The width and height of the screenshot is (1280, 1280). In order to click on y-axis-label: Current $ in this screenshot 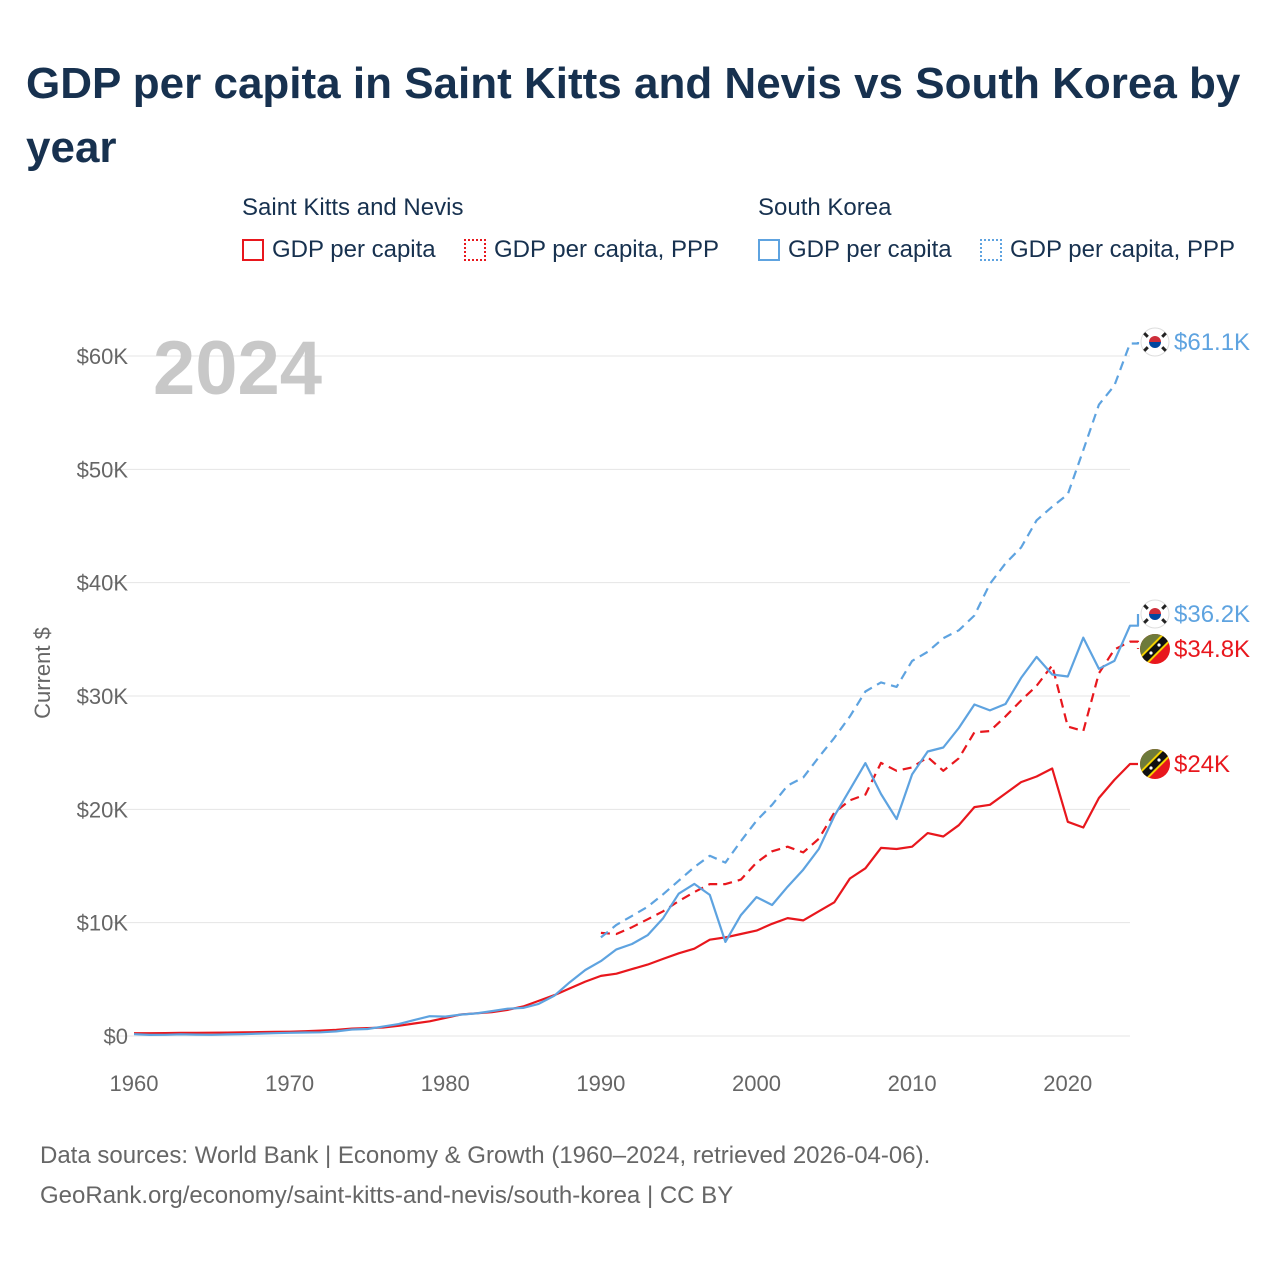, I will do `click(42, 673)`.